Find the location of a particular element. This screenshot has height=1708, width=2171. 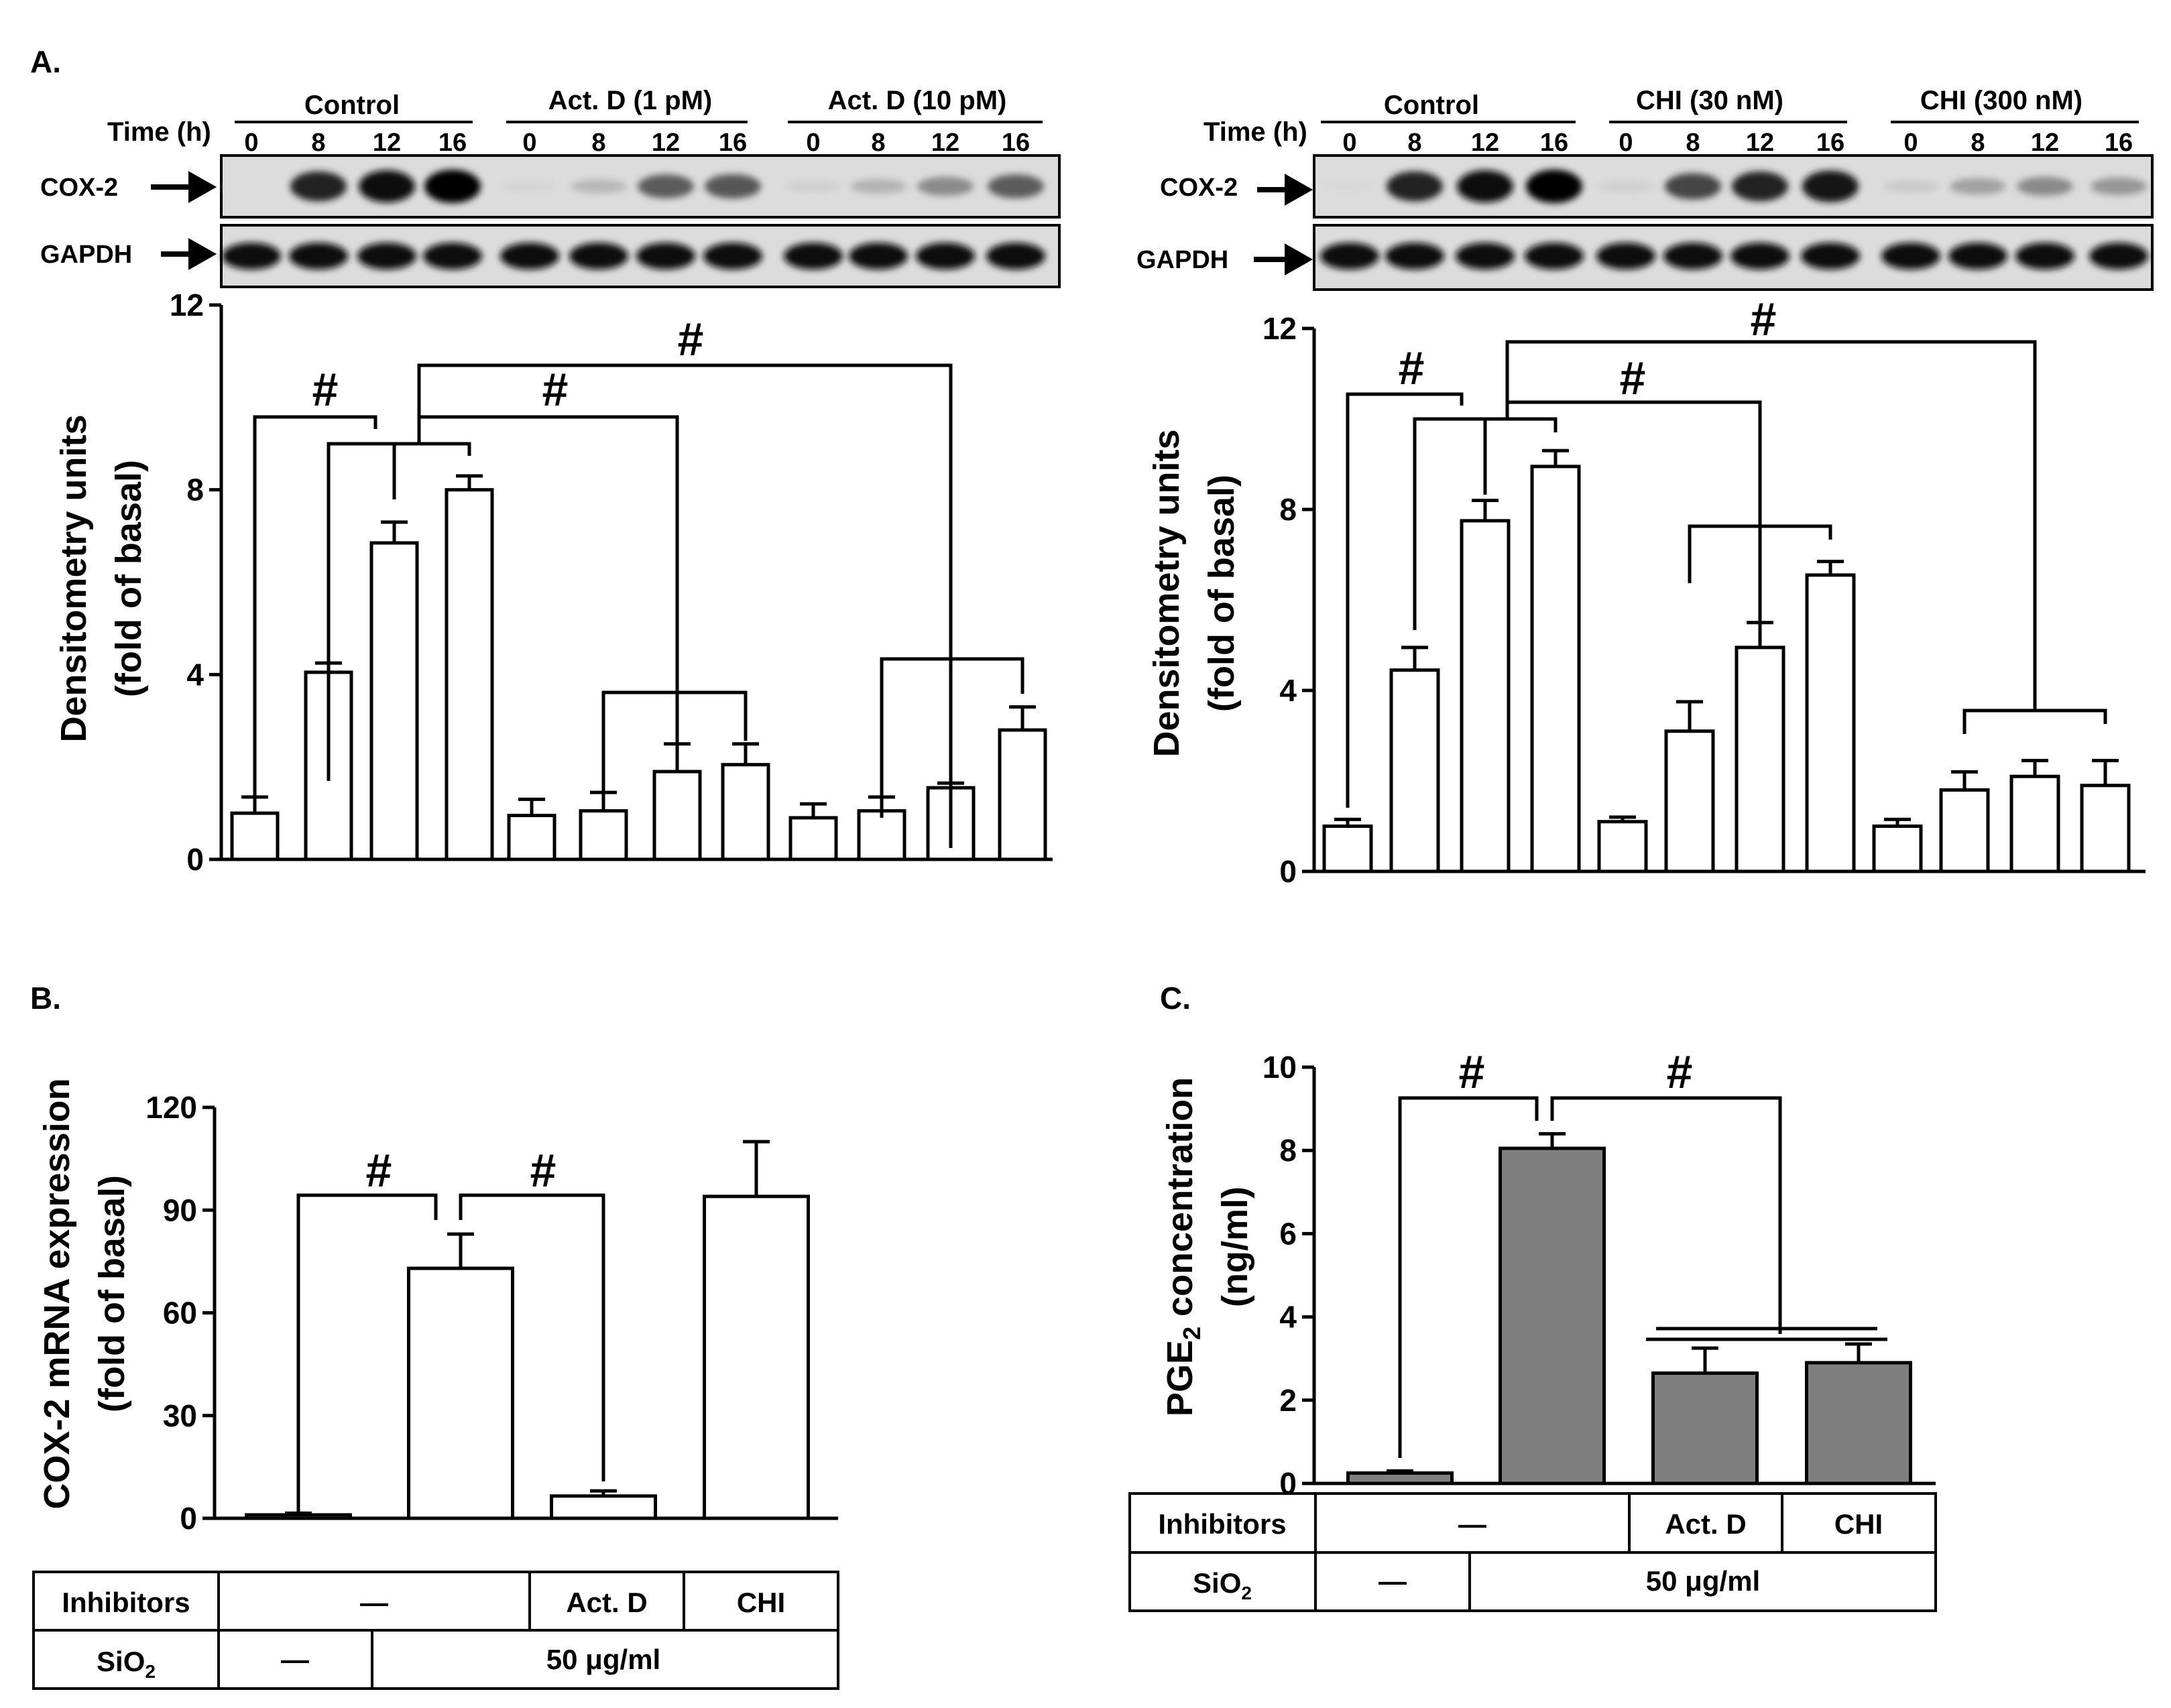

cell-chi: CHI is located at coordinates (761, 1602).